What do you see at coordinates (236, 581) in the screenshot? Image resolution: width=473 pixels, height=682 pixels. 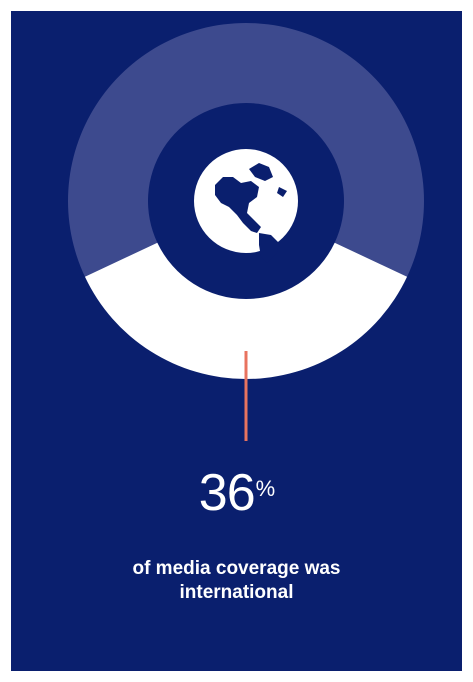 I see `stat-caption: of media coverage was international` at bounding box center [236, 581].